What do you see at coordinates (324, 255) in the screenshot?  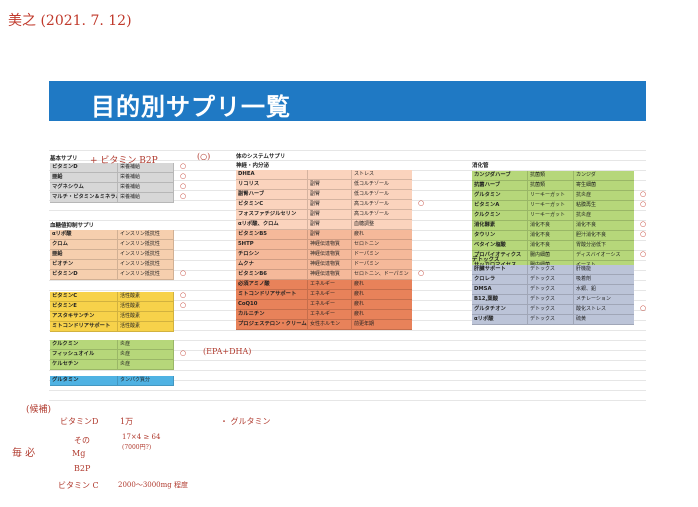 I see `table-row: チロシン 神経伝達物質 ドーパミン` at bounding box center [324, 255].